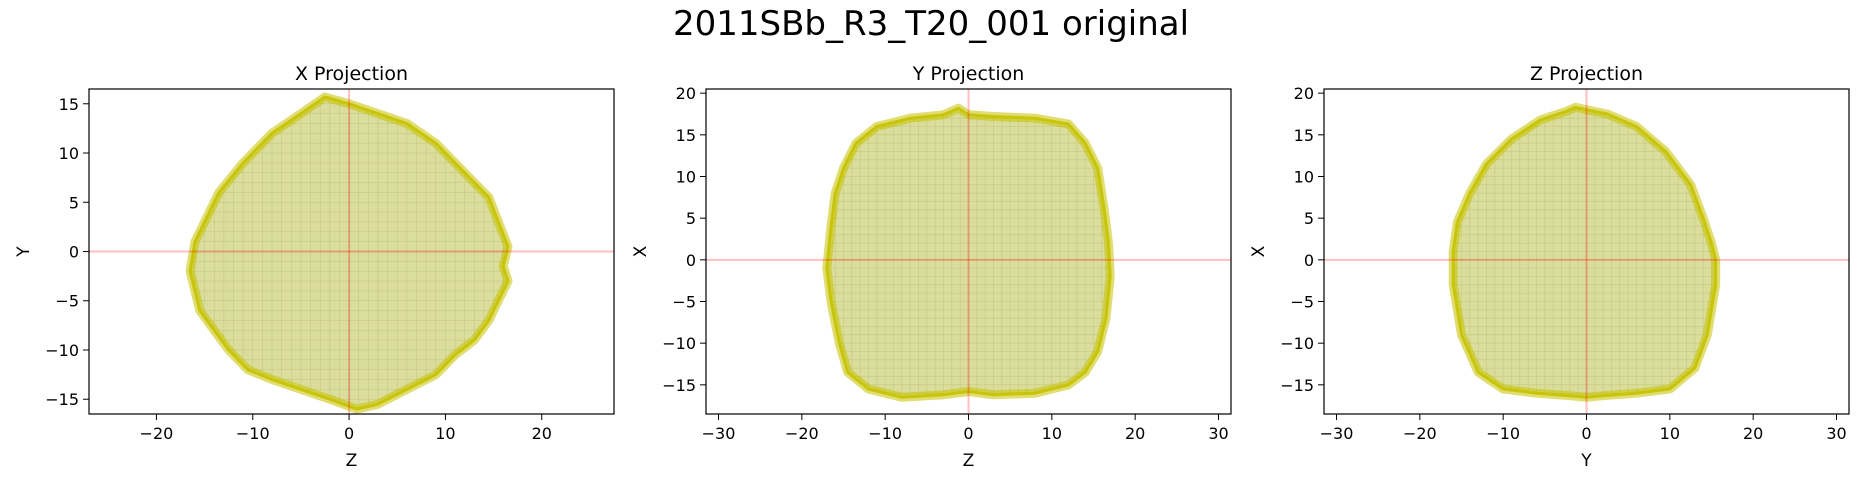  What do you see at coordinates (968, 74) in the screenshot?
I see `panel-title: Y Projection` at bounding box center [968, 74].